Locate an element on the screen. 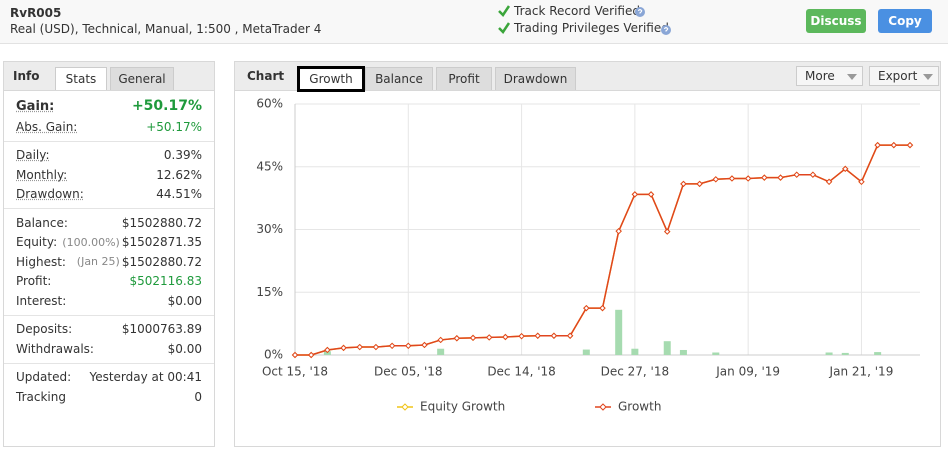 The width and height of the screenshot is (948, 451). stats-row: Withdrawals: $0.00 is located at coordinates (109, 349).